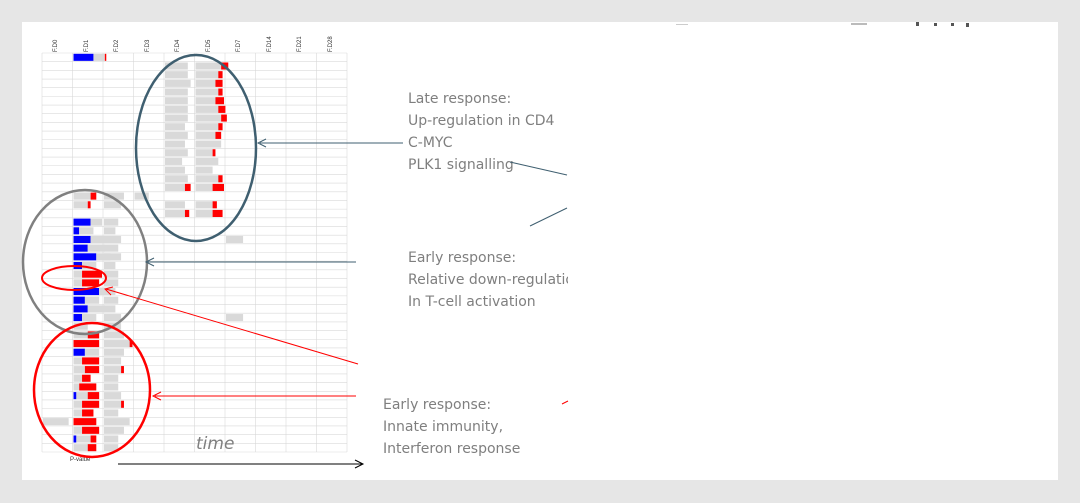 The height and width of the screenshot is (503, 1080). What do you see at coordinates (156, 396) in the screenshot?
I see `innate-arrowhead` at bounding box center [156, 396].